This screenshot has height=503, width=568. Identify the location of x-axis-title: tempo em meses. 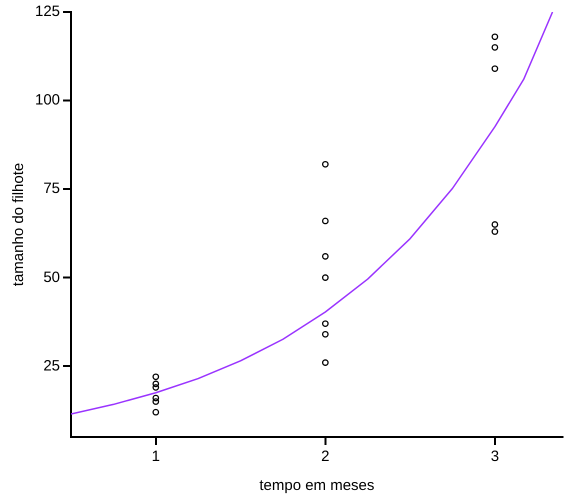
(316, 485).